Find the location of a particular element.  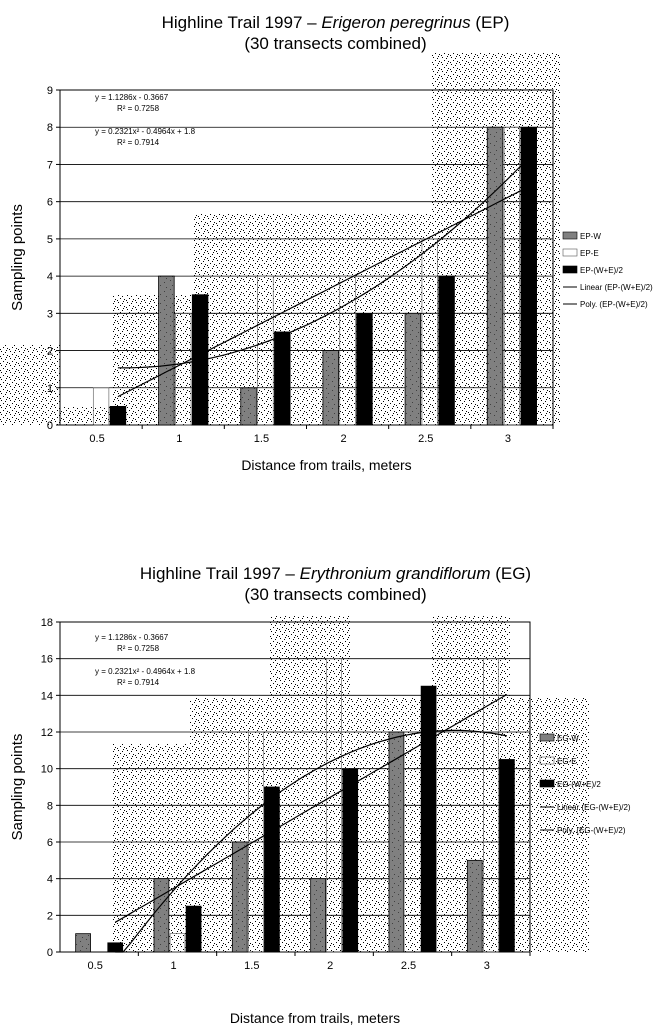

legend-entry: Linear (EG-(W+E)/2) is located at coordinates (594, 807).